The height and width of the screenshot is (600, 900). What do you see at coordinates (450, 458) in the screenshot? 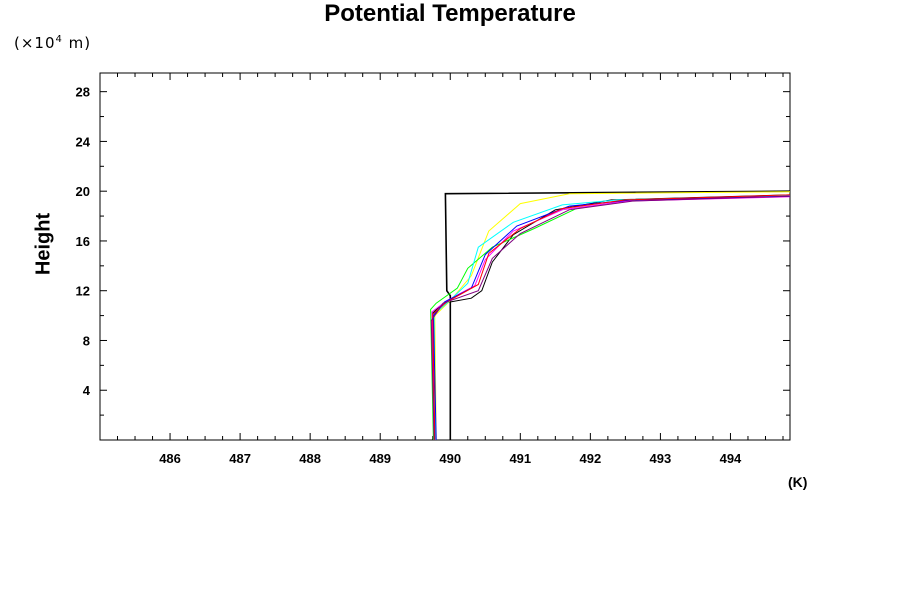
I see `x-tick-label: 490` at bounding box center [450, 458].